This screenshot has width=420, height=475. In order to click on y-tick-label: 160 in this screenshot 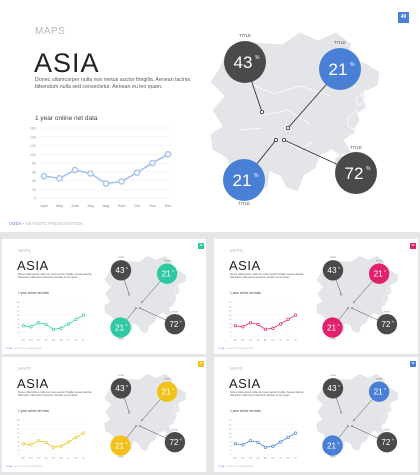, I will do `click(230, 303)`.